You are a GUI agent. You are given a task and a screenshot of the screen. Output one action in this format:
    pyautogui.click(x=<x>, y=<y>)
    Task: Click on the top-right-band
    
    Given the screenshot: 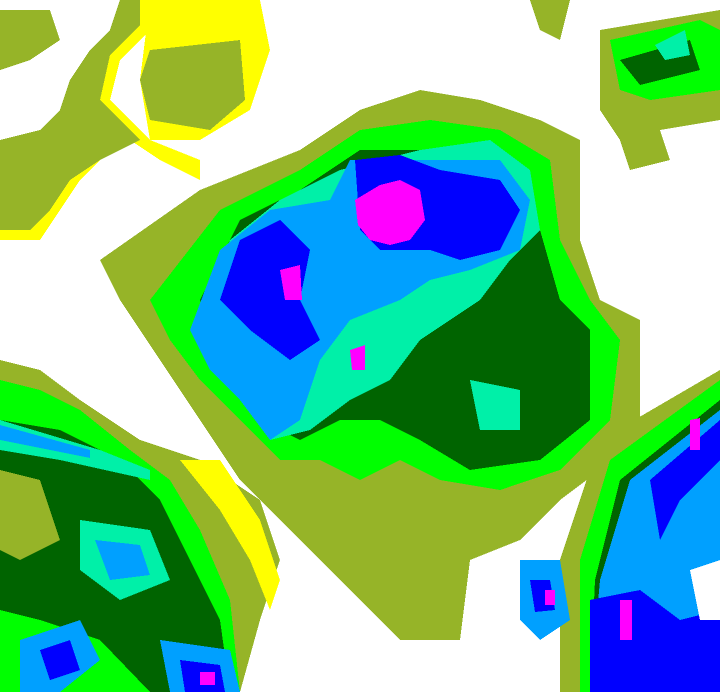 What is the action you would take?
    pyautogui.click(x=625, y=85)
    